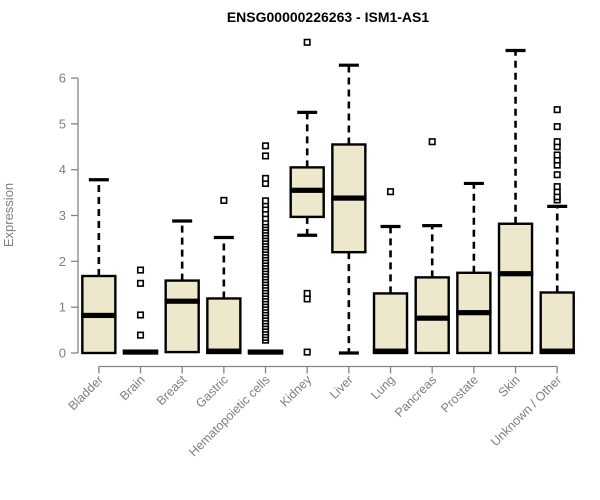  What do you see at coordinates (295, 390) in the screenshot?
I see `x-tick-label: Kidney` at bounding box center [295, 390].